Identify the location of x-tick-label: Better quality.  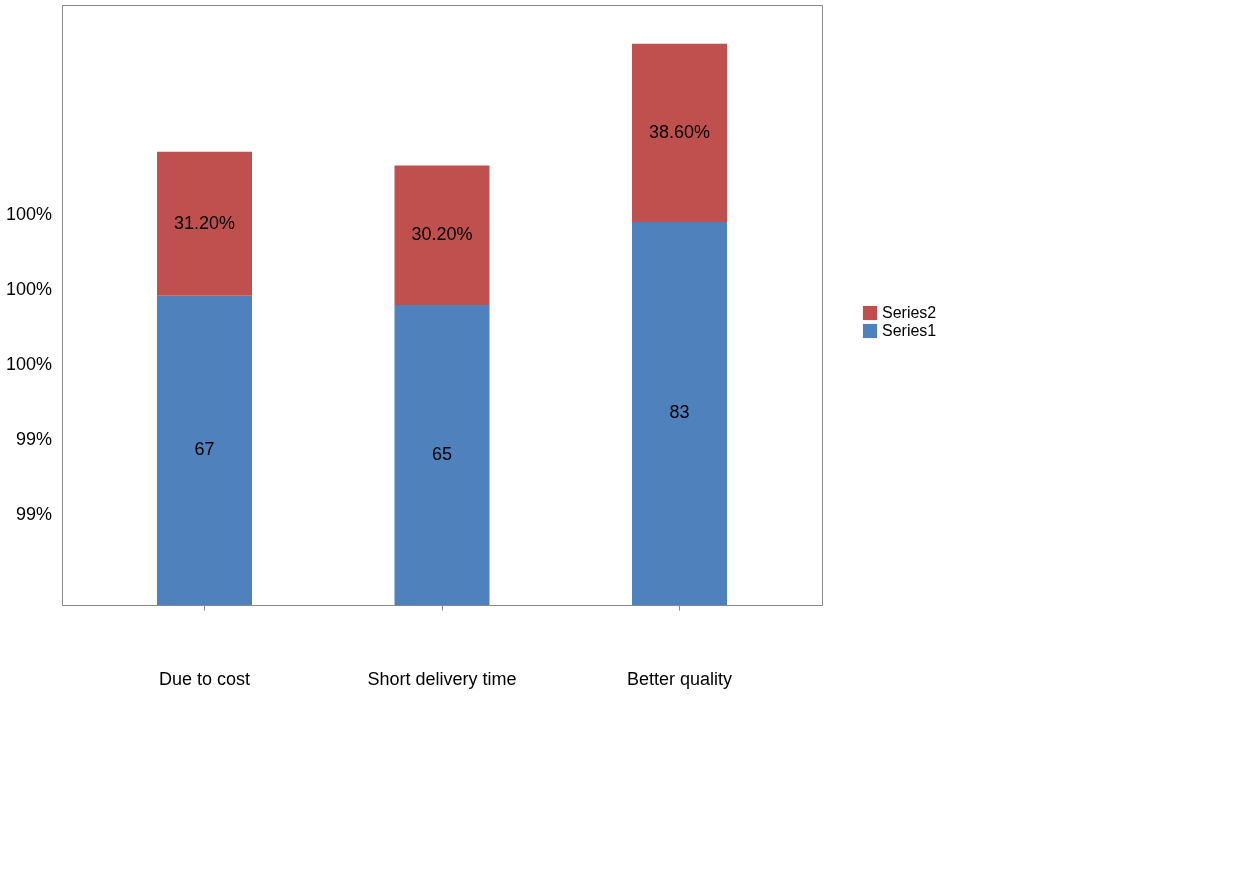
(679, 678).